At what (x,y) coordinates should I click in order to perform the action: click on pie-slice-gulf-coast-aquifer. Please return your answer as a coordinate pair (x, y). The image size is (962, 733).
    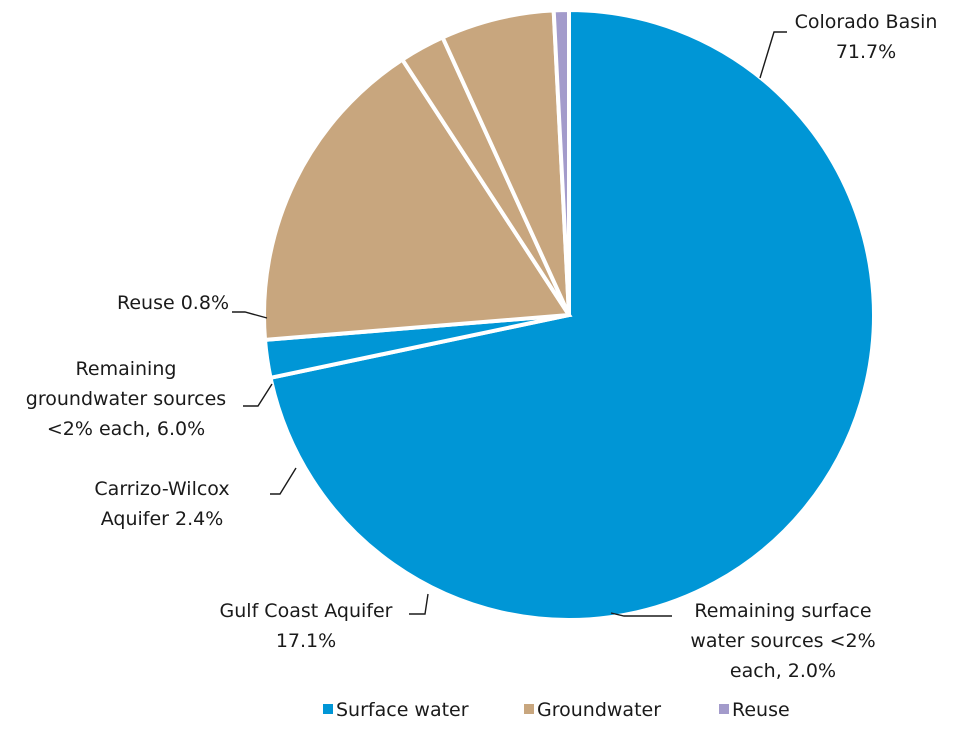
    Looking at the image, I should click on (417, 199).